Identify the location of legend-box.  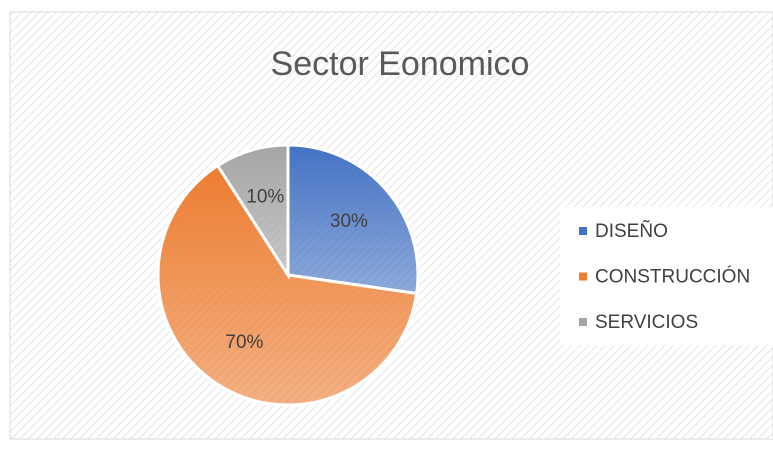
(666, 276).